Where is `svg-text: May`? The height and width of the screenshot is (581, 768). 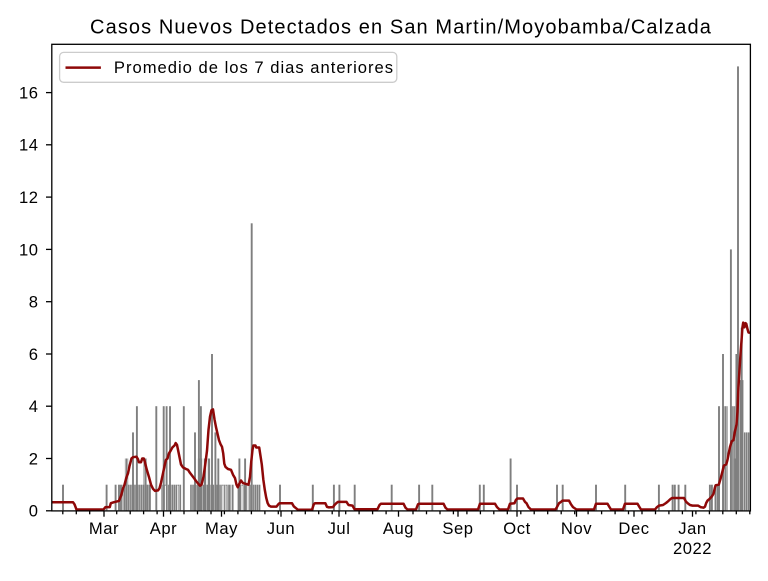
svg-text: May is located at coordinates (221, 528).